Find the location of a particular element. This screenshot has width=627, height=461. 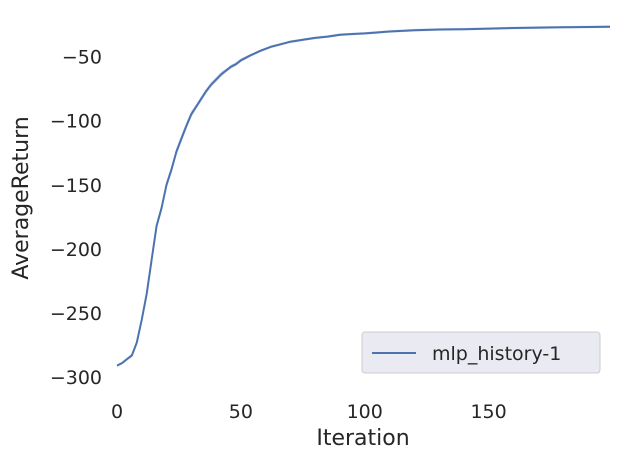

y-tick-label: −300 is located at coordinates (76, 378).